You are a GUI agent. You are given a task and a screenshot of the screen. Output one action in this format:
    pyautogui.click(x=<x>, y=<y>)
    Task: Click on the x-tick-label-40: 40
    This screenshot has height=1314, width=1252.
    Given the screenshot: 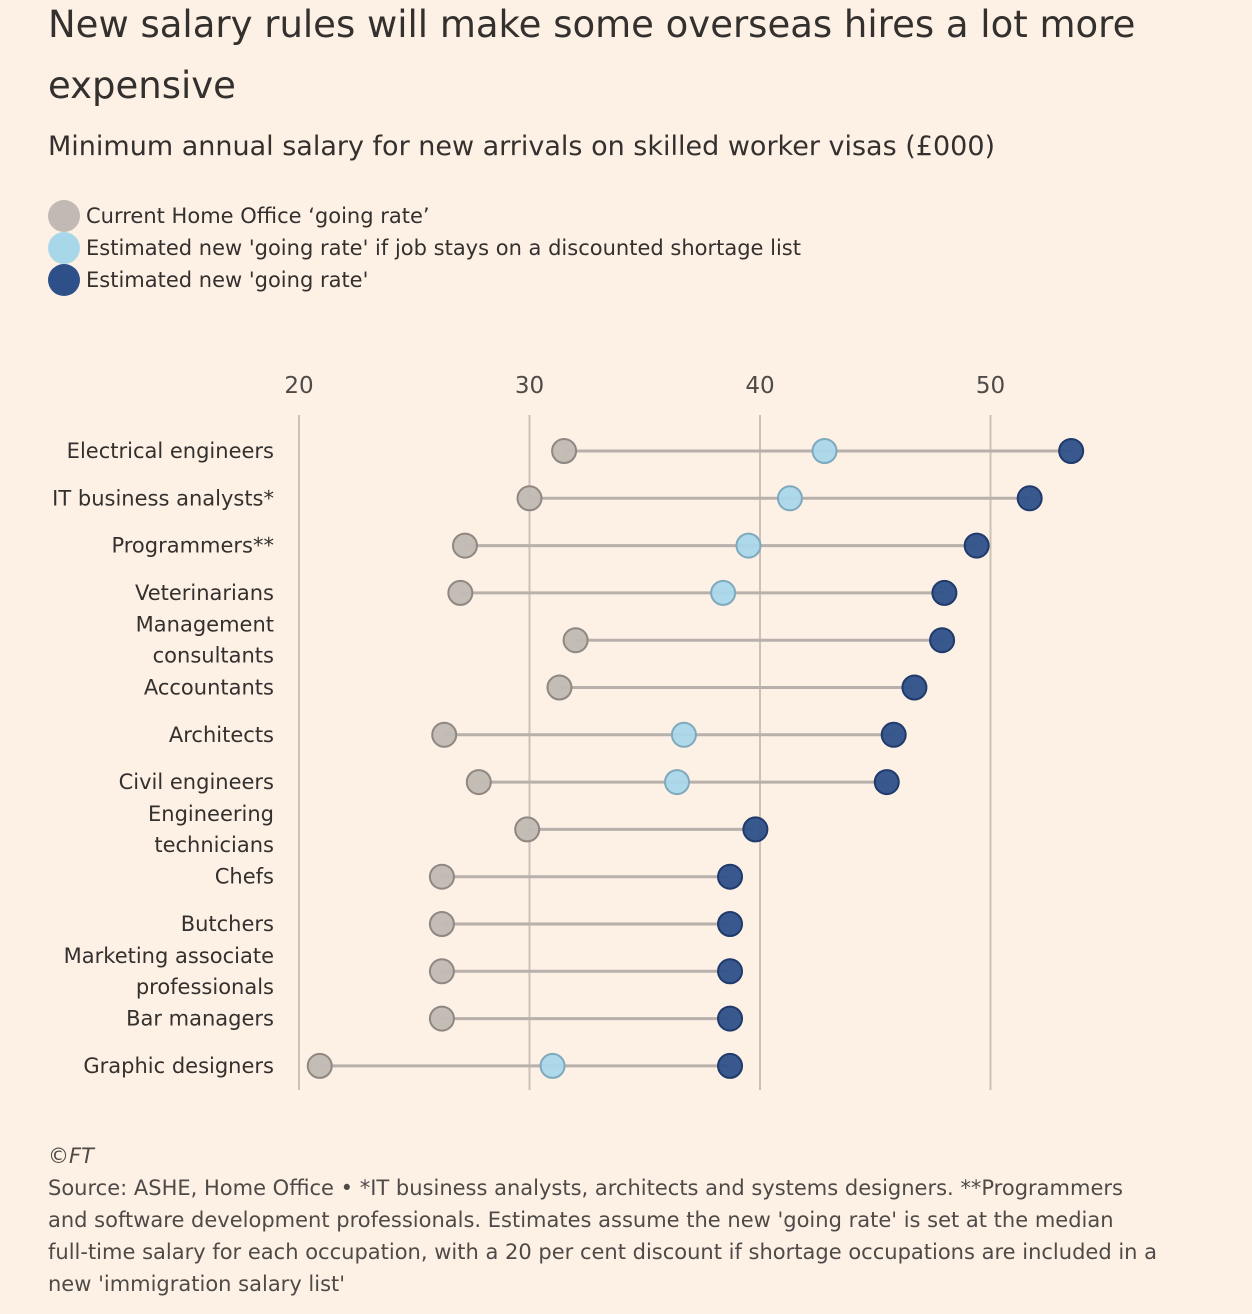 What is the action you would take?
    pyautogui.click(x=759, y=386)
    